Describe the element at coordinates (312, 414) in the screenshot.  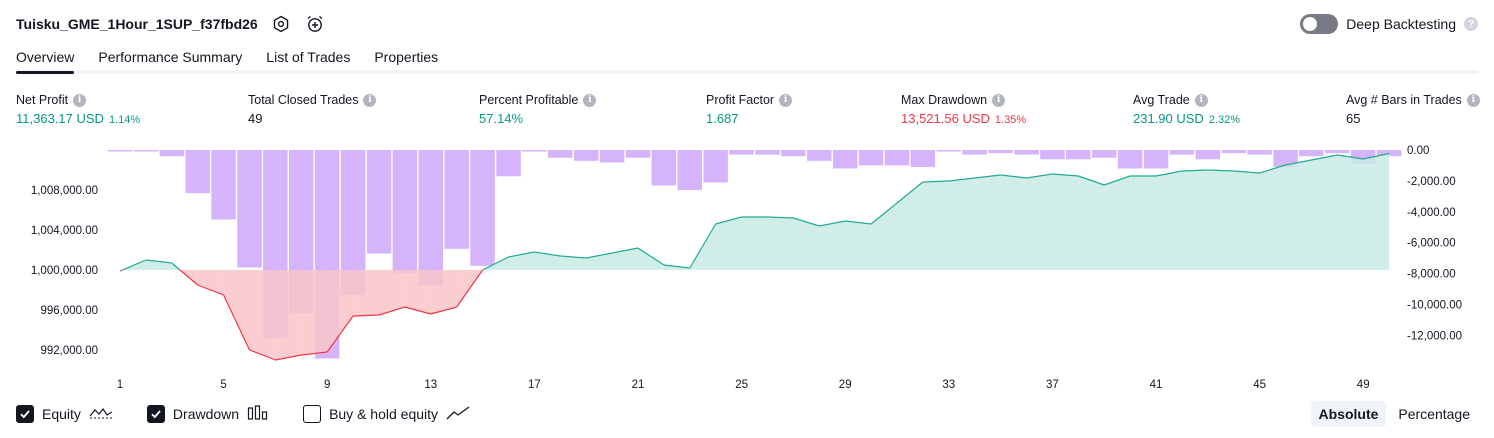
I see `buy-hold-checkbox` at that location.